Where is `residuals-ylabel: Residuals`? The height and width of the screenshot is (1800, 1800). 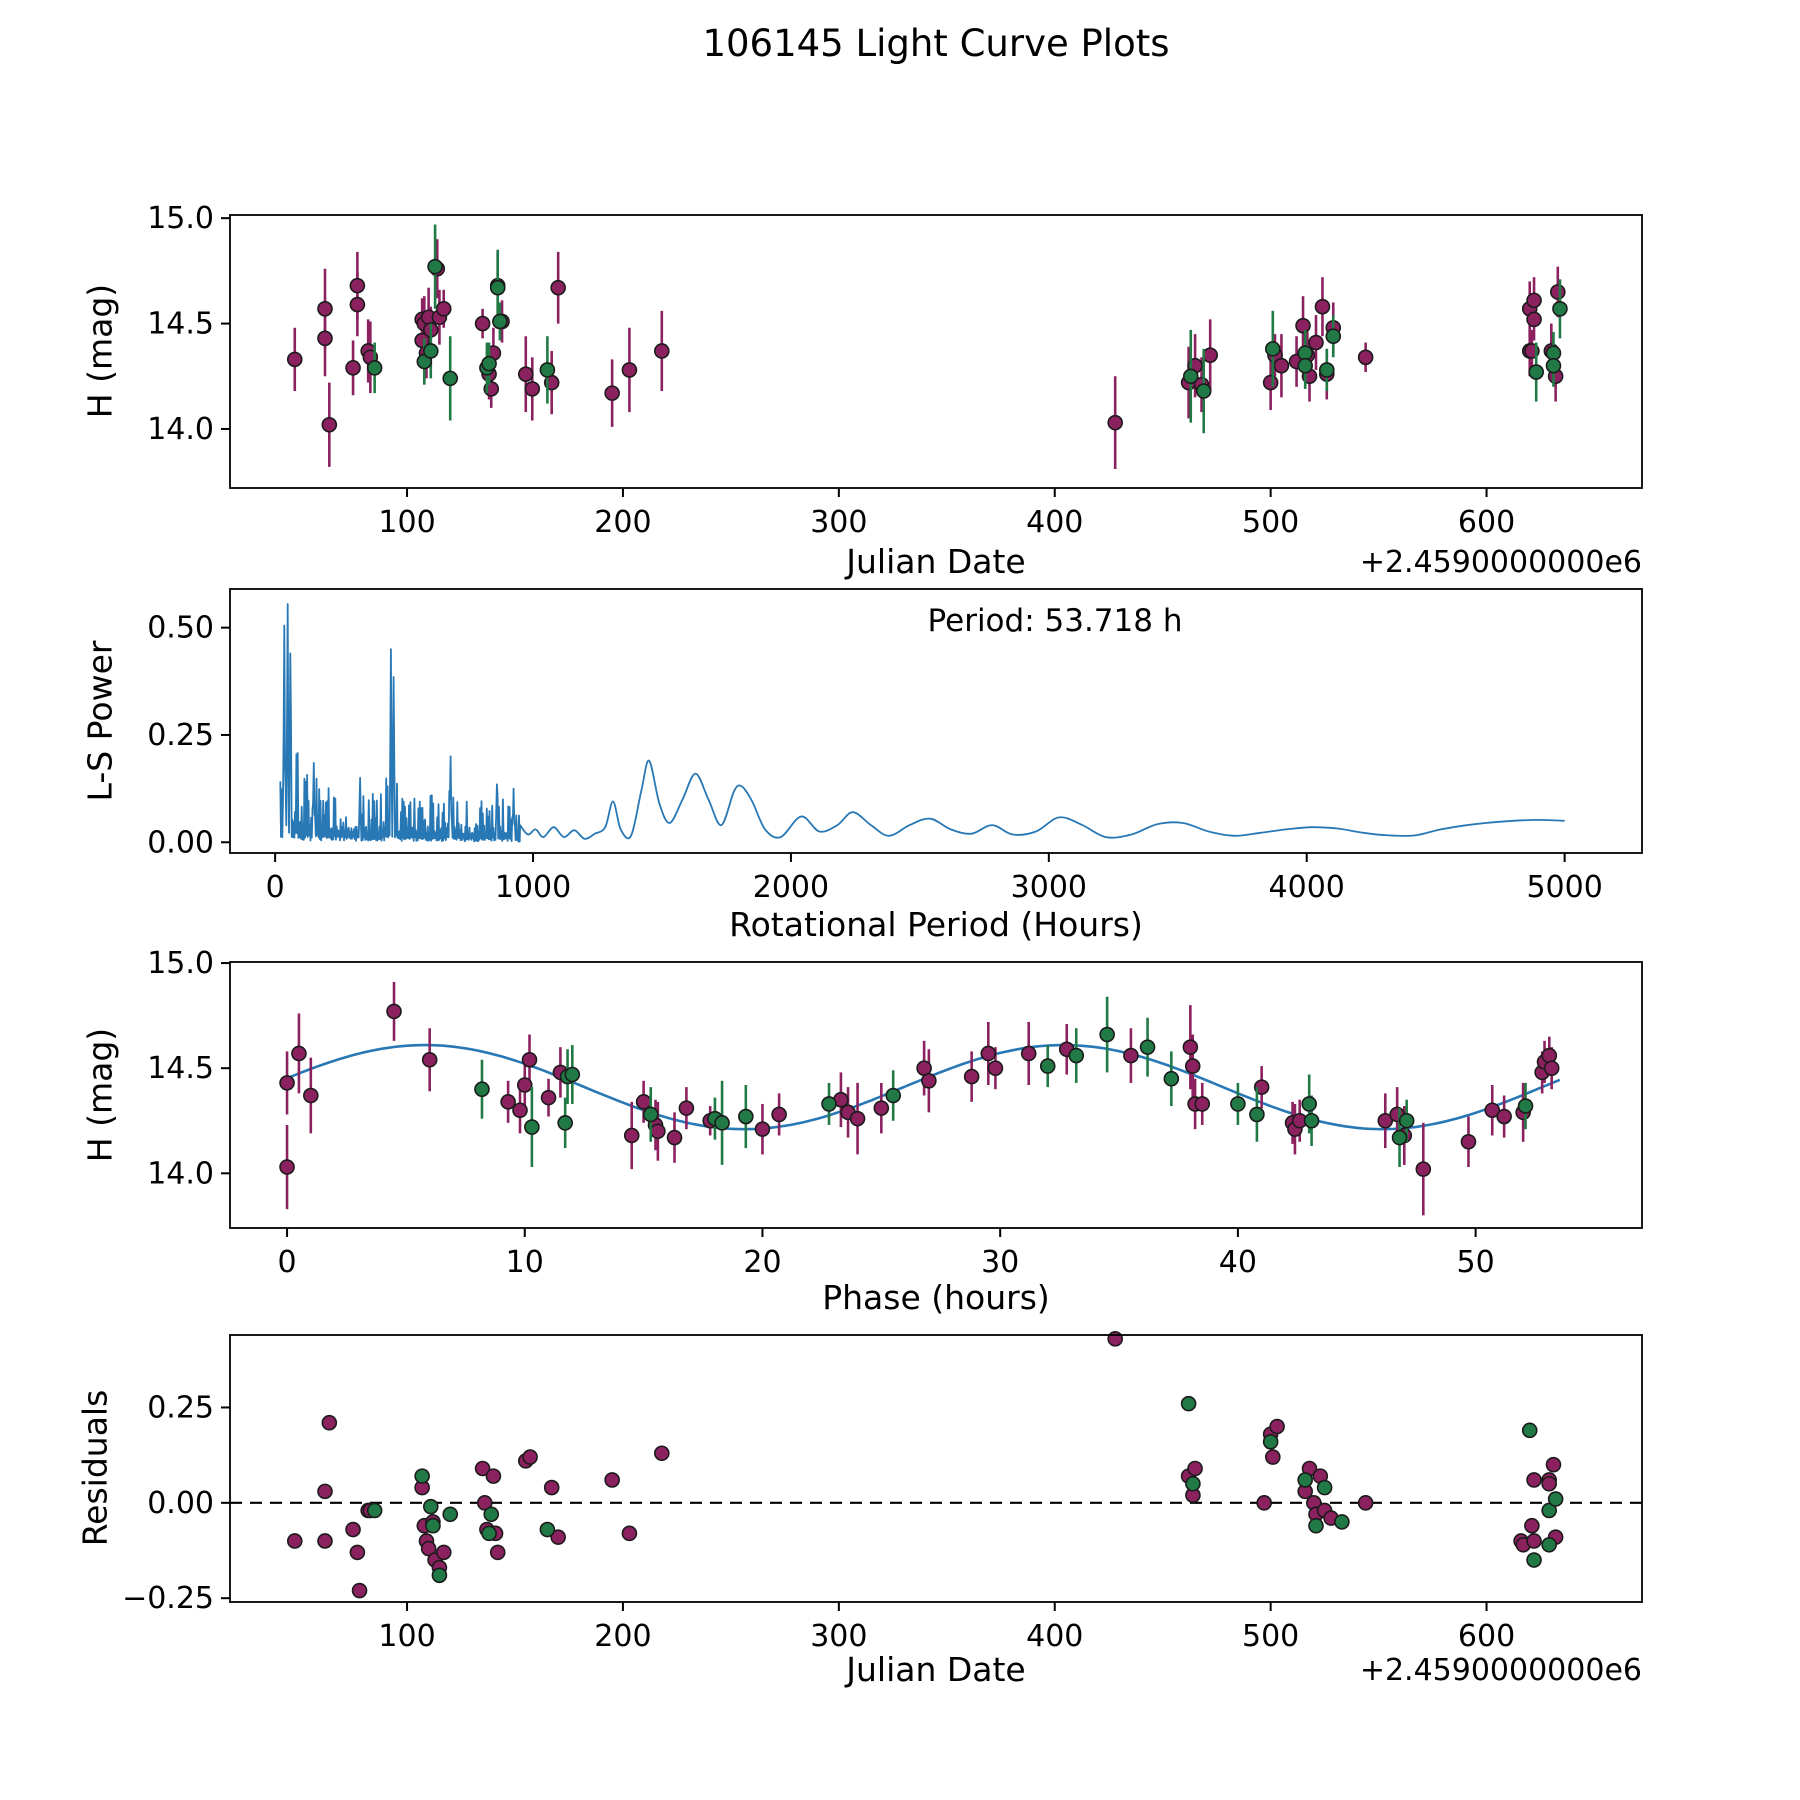 residuals-ylabel: Residuals is located at coordinates (95, 1468).